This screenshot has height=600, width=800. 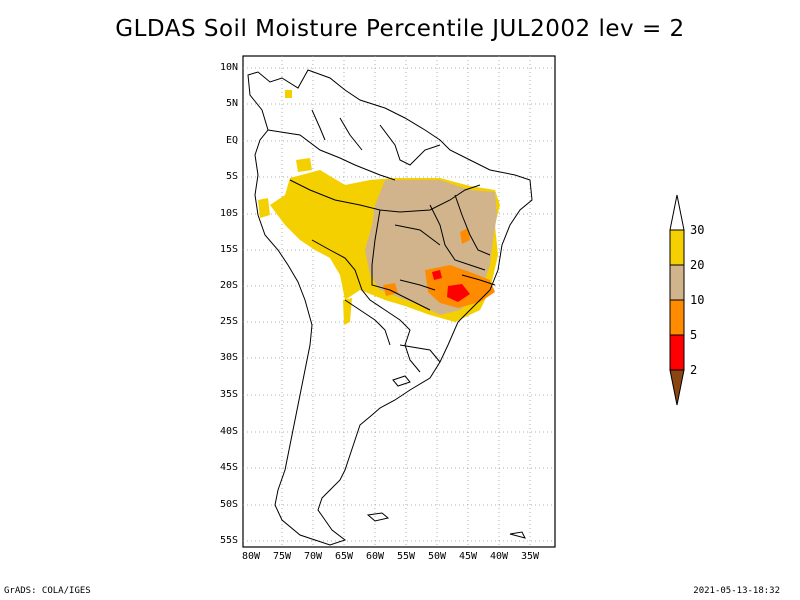 I want to click on colorbar-cap-bottom, so click(x=677, y=387).